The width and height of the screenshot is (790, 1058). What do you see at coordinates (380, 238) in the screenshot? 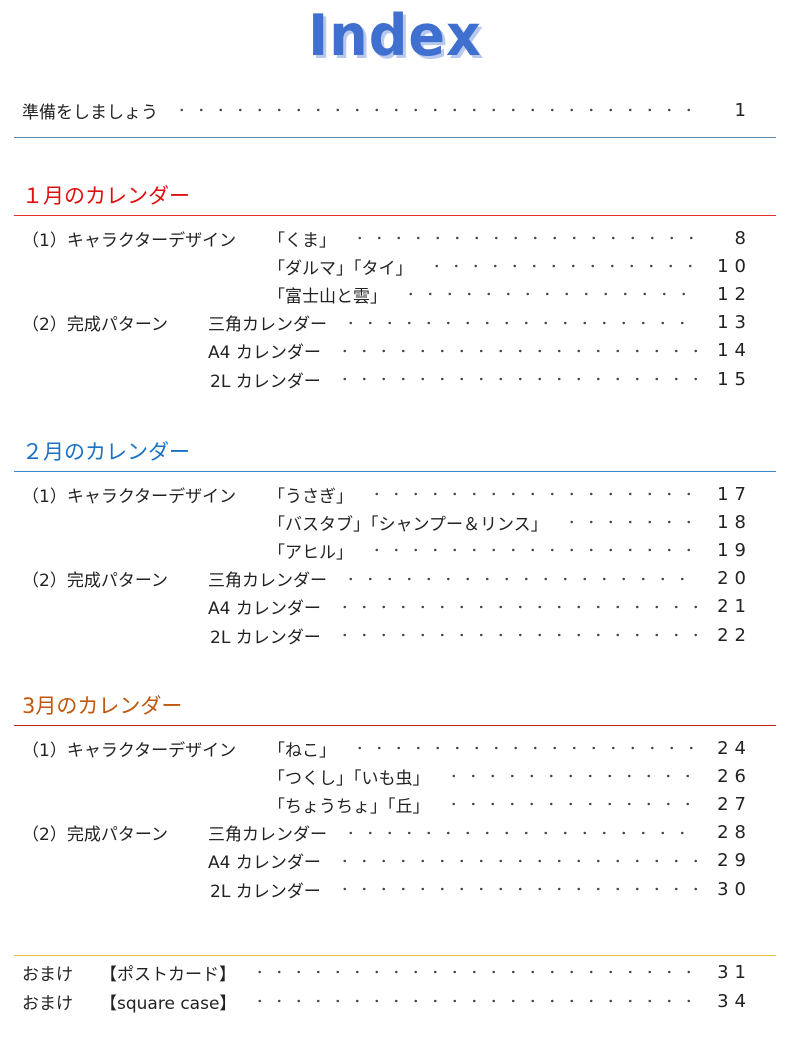
I see `toc-entry: （1）キャラクターデザイン 「くま」 8` at bounding box center [380, 238].